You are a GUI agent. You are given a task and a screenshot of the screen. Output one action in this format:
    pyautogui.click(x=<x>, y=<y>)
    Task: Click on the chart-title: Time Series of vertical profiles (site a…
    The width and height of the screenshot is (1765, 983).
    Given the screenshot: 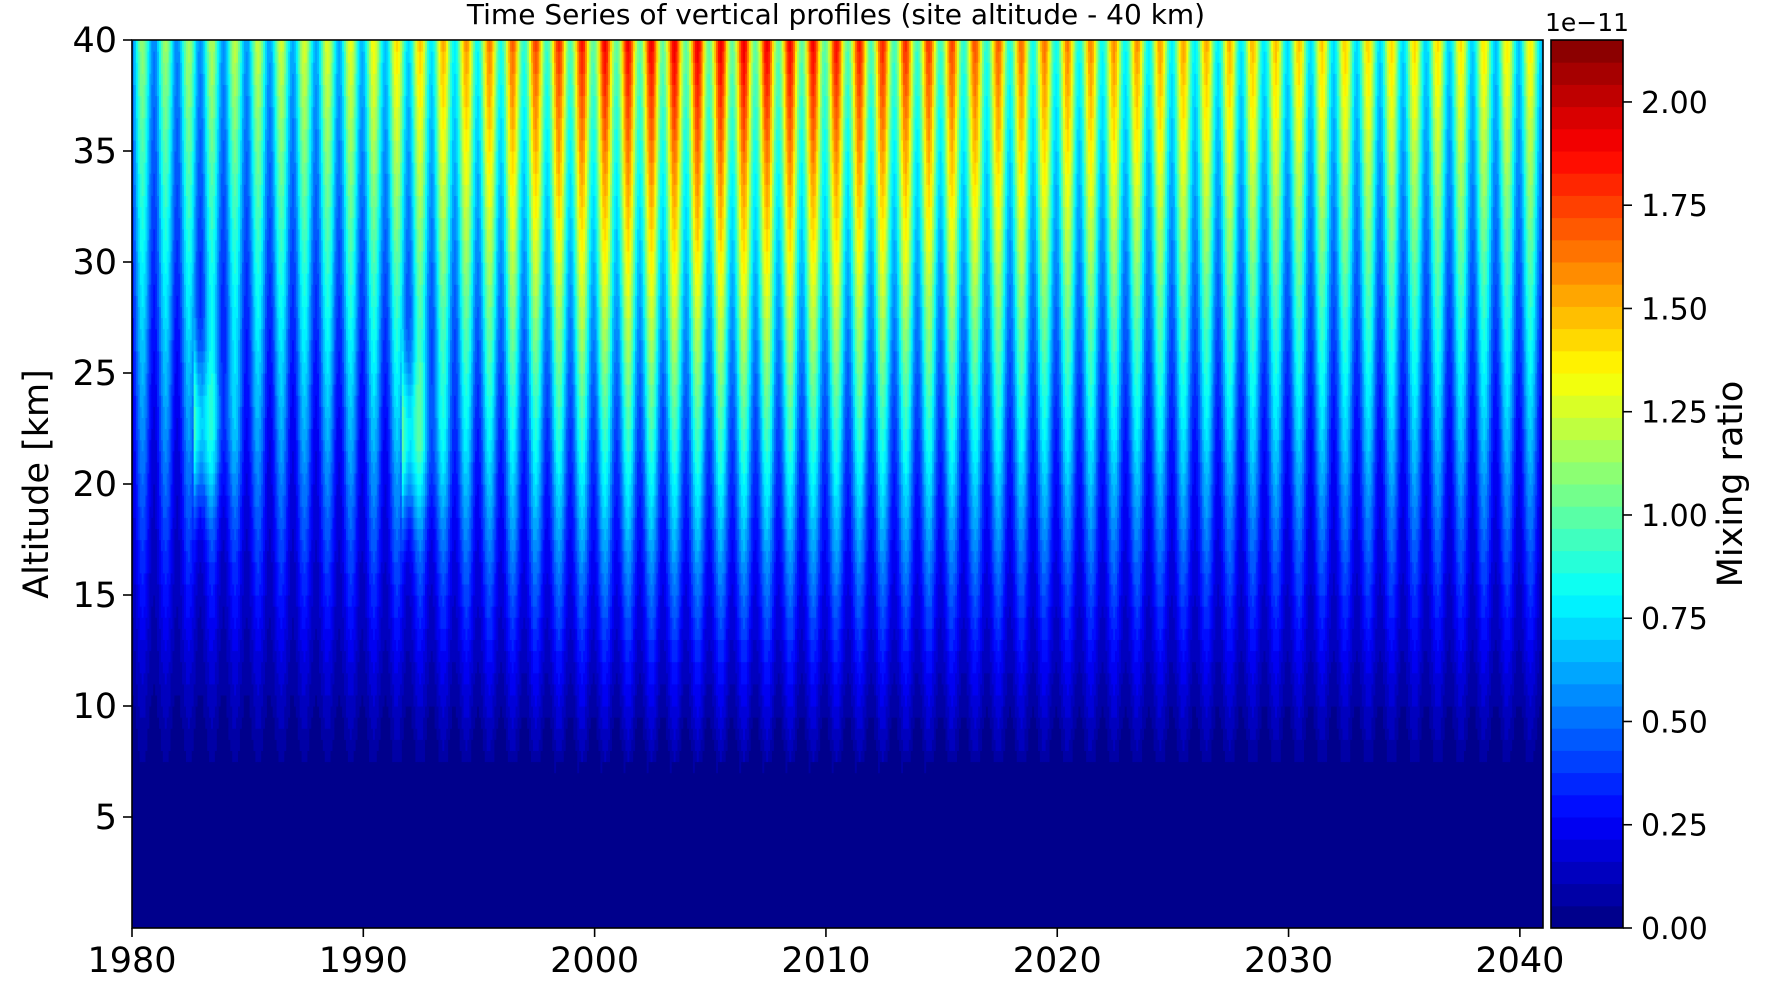 What is the action you would take?
    pyautogui.click(x=835, y=15)
    